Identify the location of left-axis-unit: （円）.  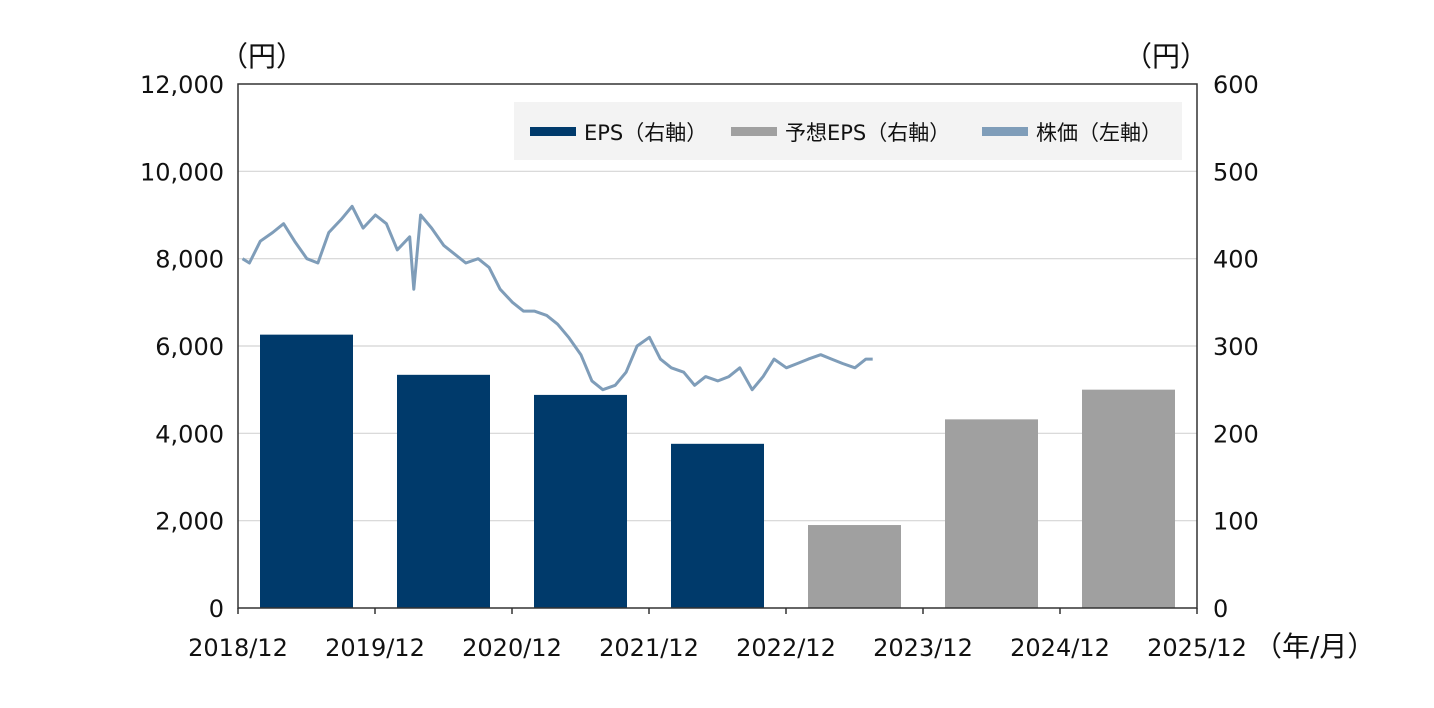
(262, 56).